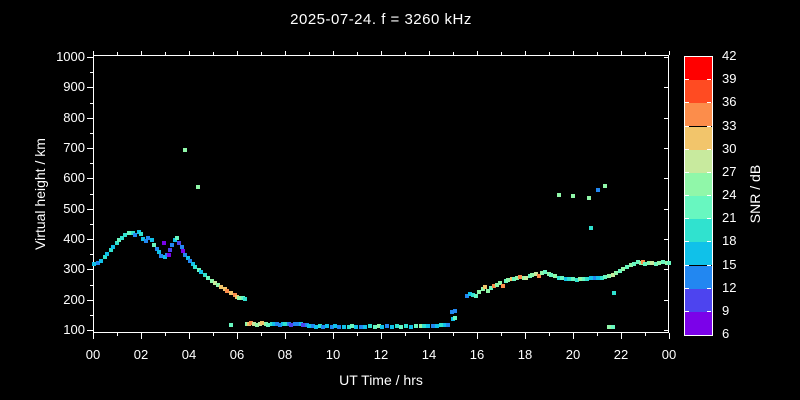 The height and width of the screenshot is (400, 800). I want to click on y-tick-label: 400, so click(74, 238).